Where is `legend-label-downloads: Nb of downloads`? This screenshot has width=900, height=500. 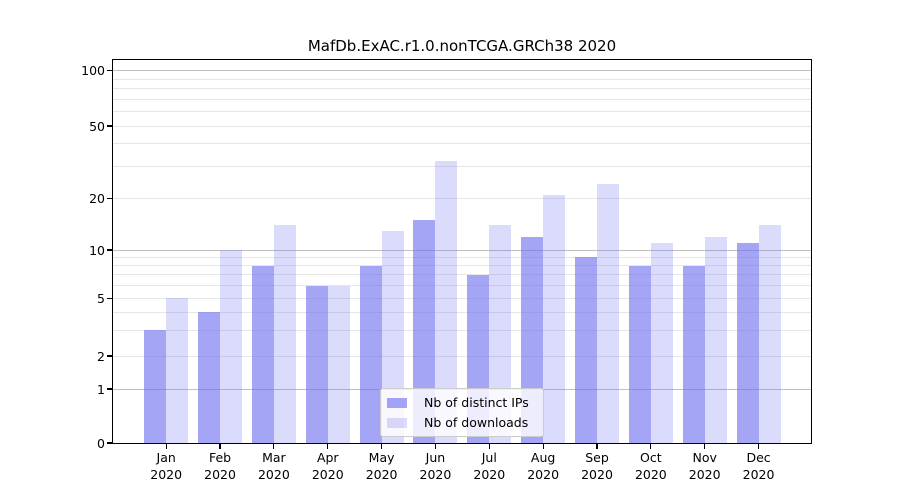 legend-label-downloads: Nb of downloads is located at coordinates (476, 422).